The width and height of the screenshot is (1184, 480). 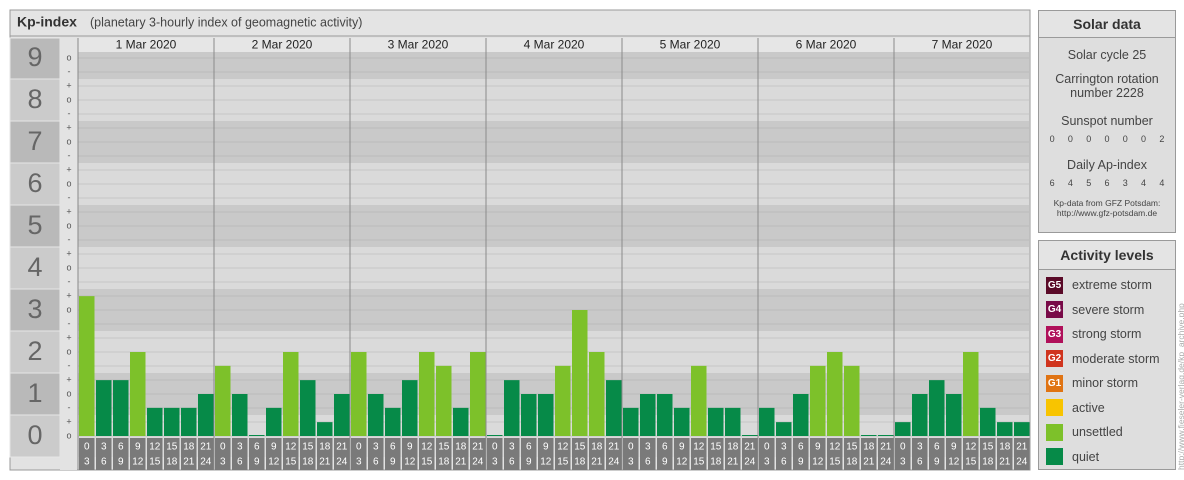 What do you see at coordinates (826, 45) in the screenshot?
I see `x-category-label: 6 Mar 2020` at bounding box center [826, 45].